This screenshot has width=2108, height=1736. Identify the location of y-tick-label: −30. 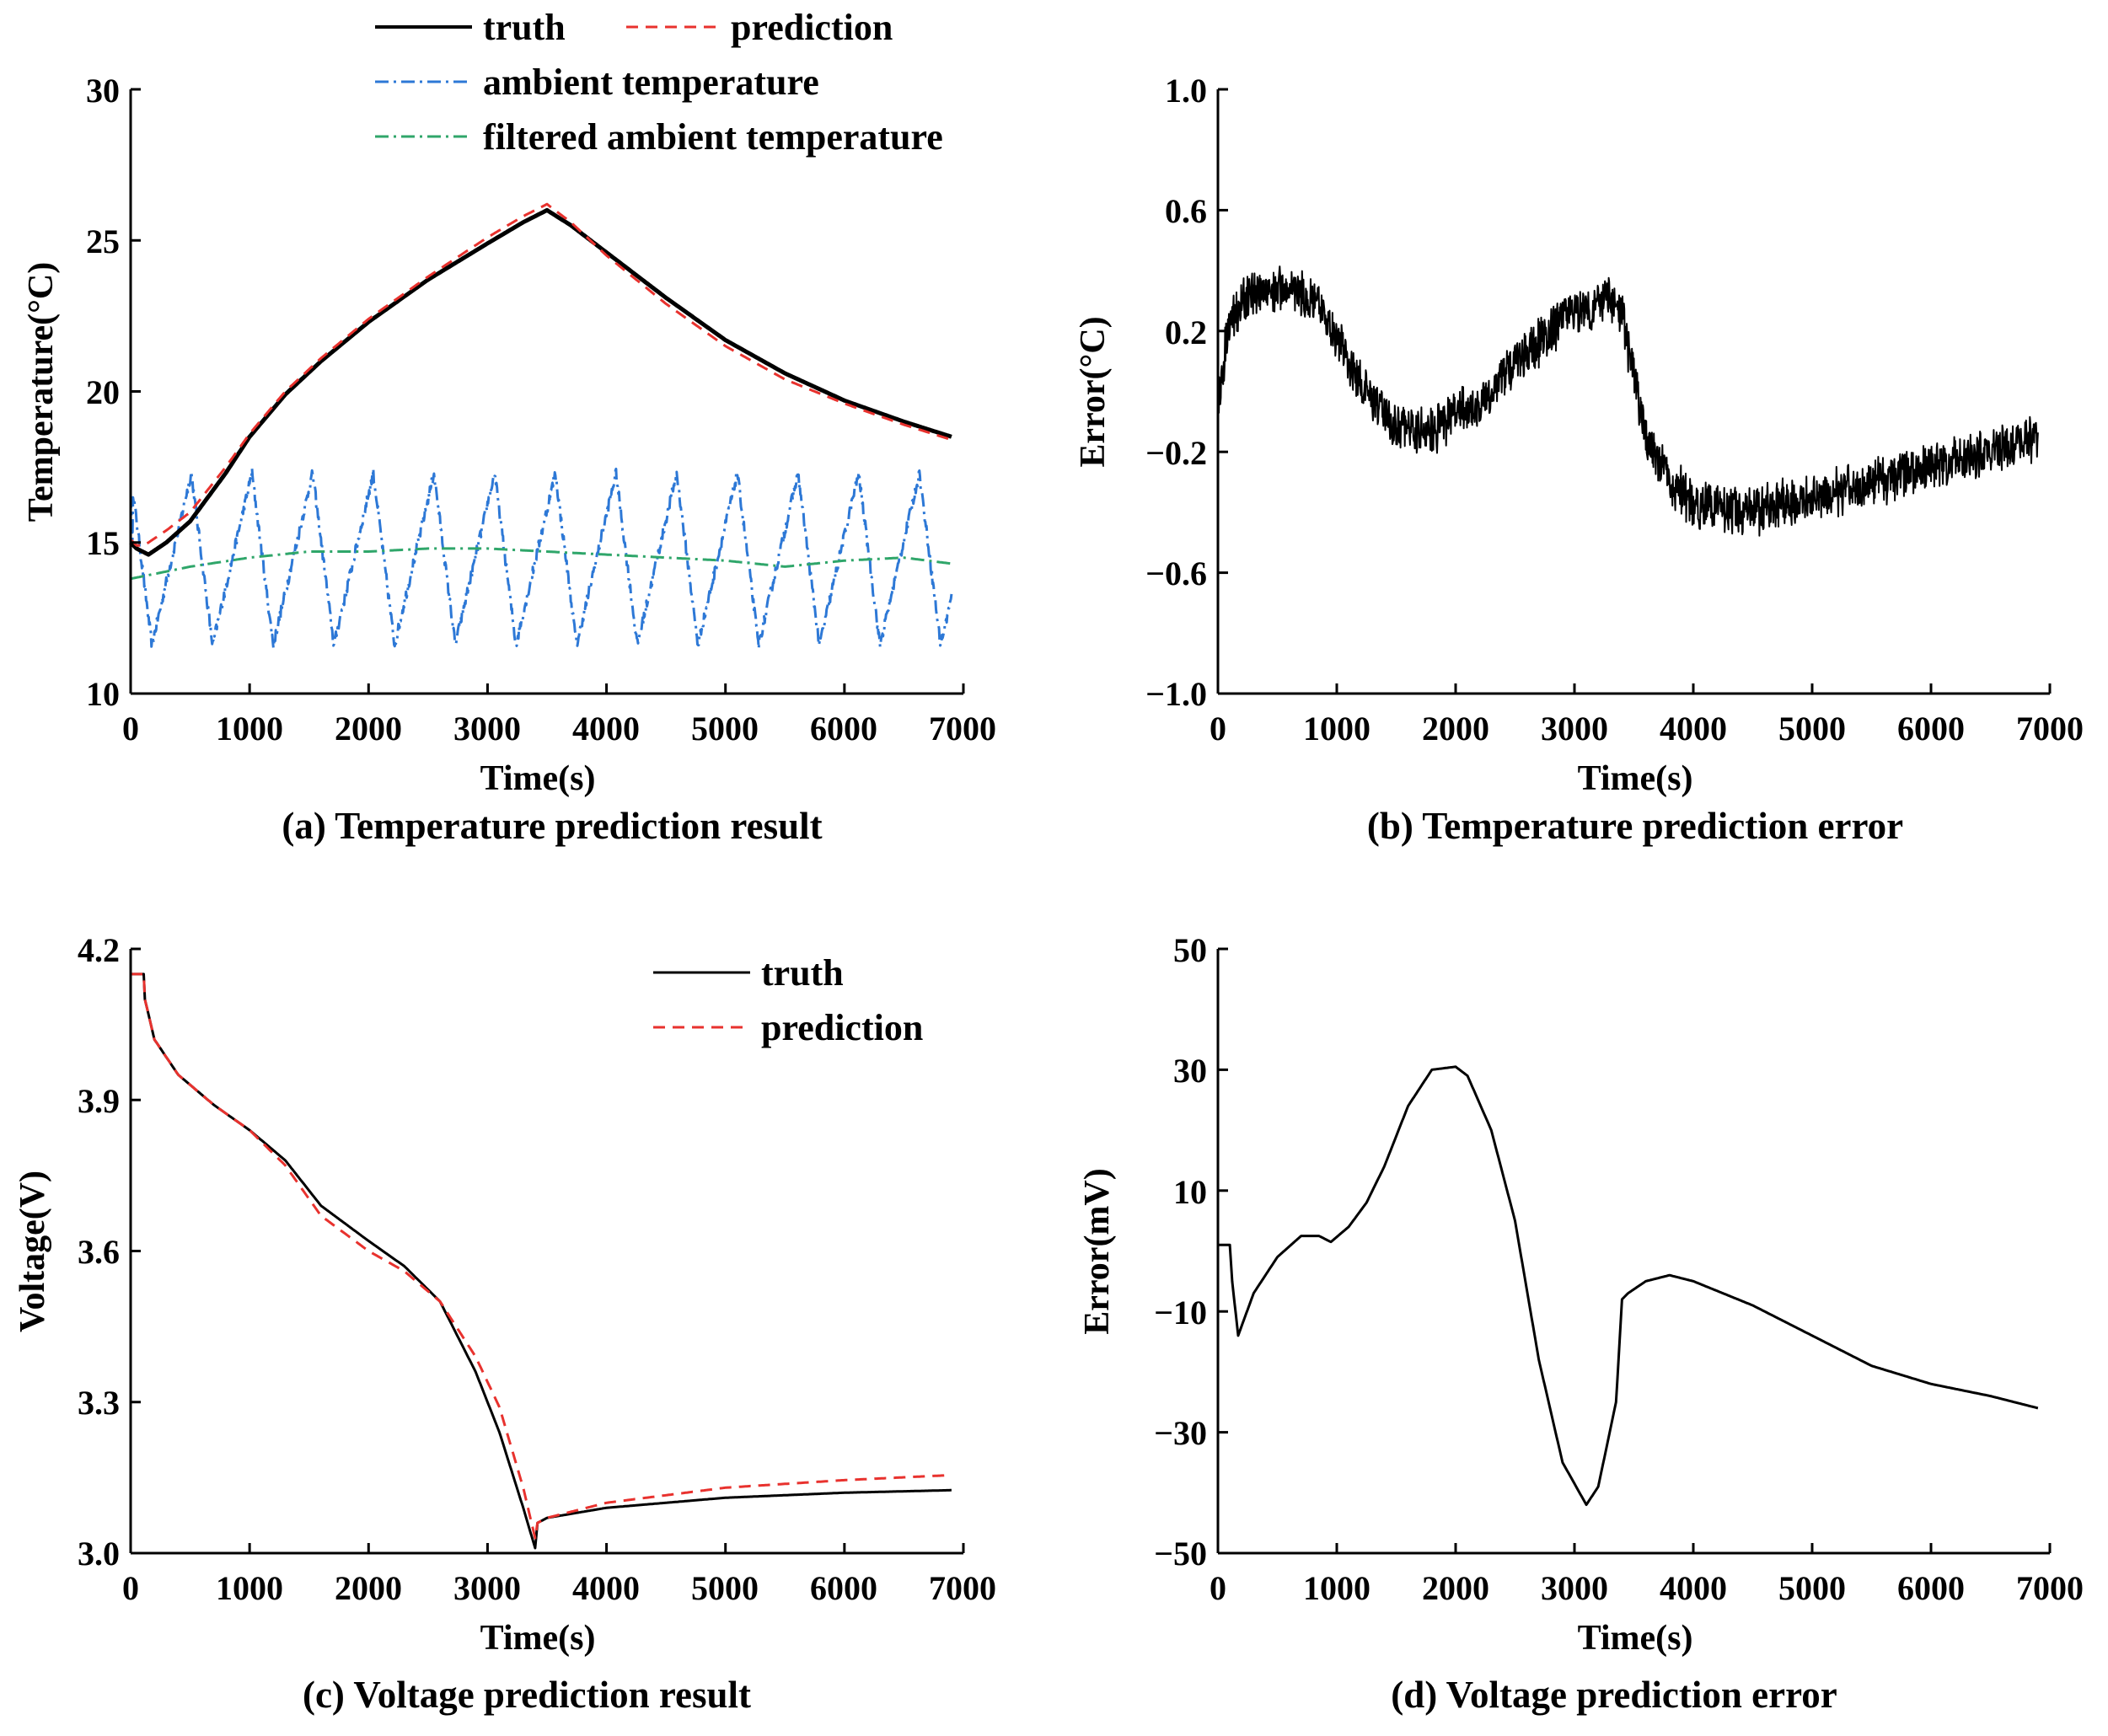
(1180, 1433).